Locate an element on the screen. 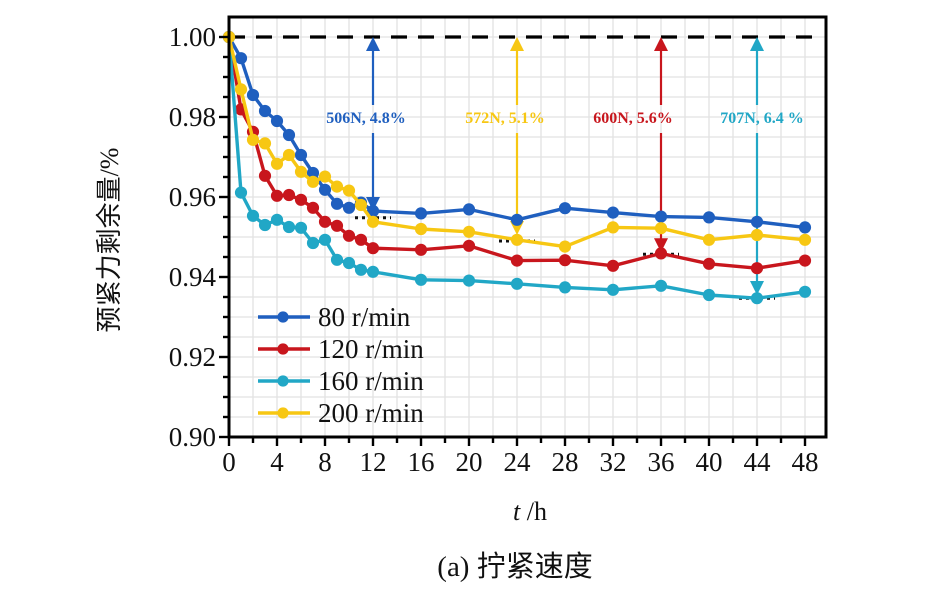 The width and height of the screenshot is (945, 591). legend-item: 120 r/min is located at coordinates (341, 349).